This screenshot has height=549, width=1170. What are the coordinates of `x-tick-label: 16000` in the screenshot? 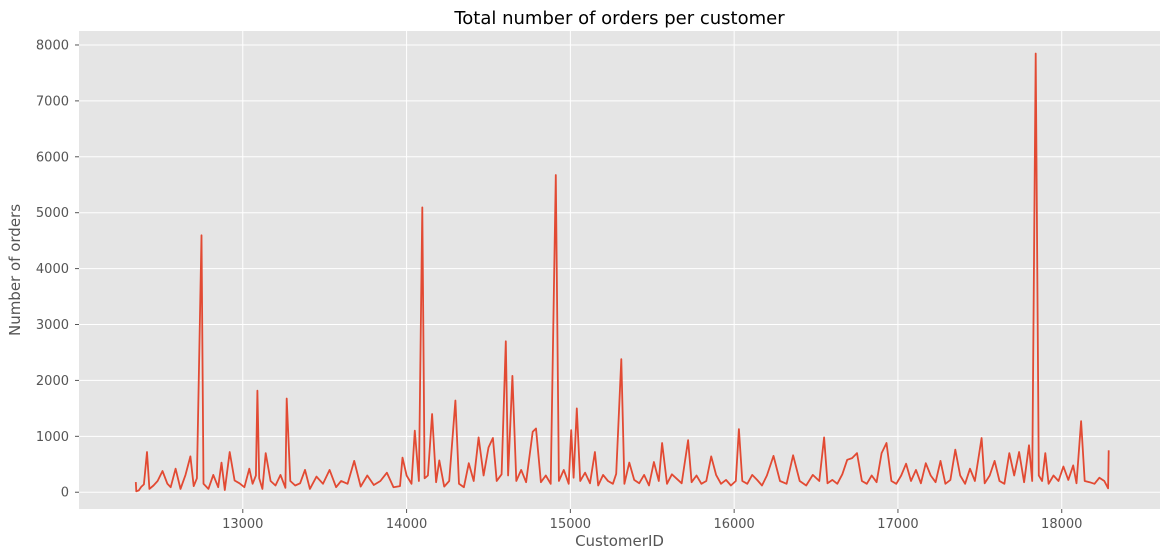 It's located at (733, 524).